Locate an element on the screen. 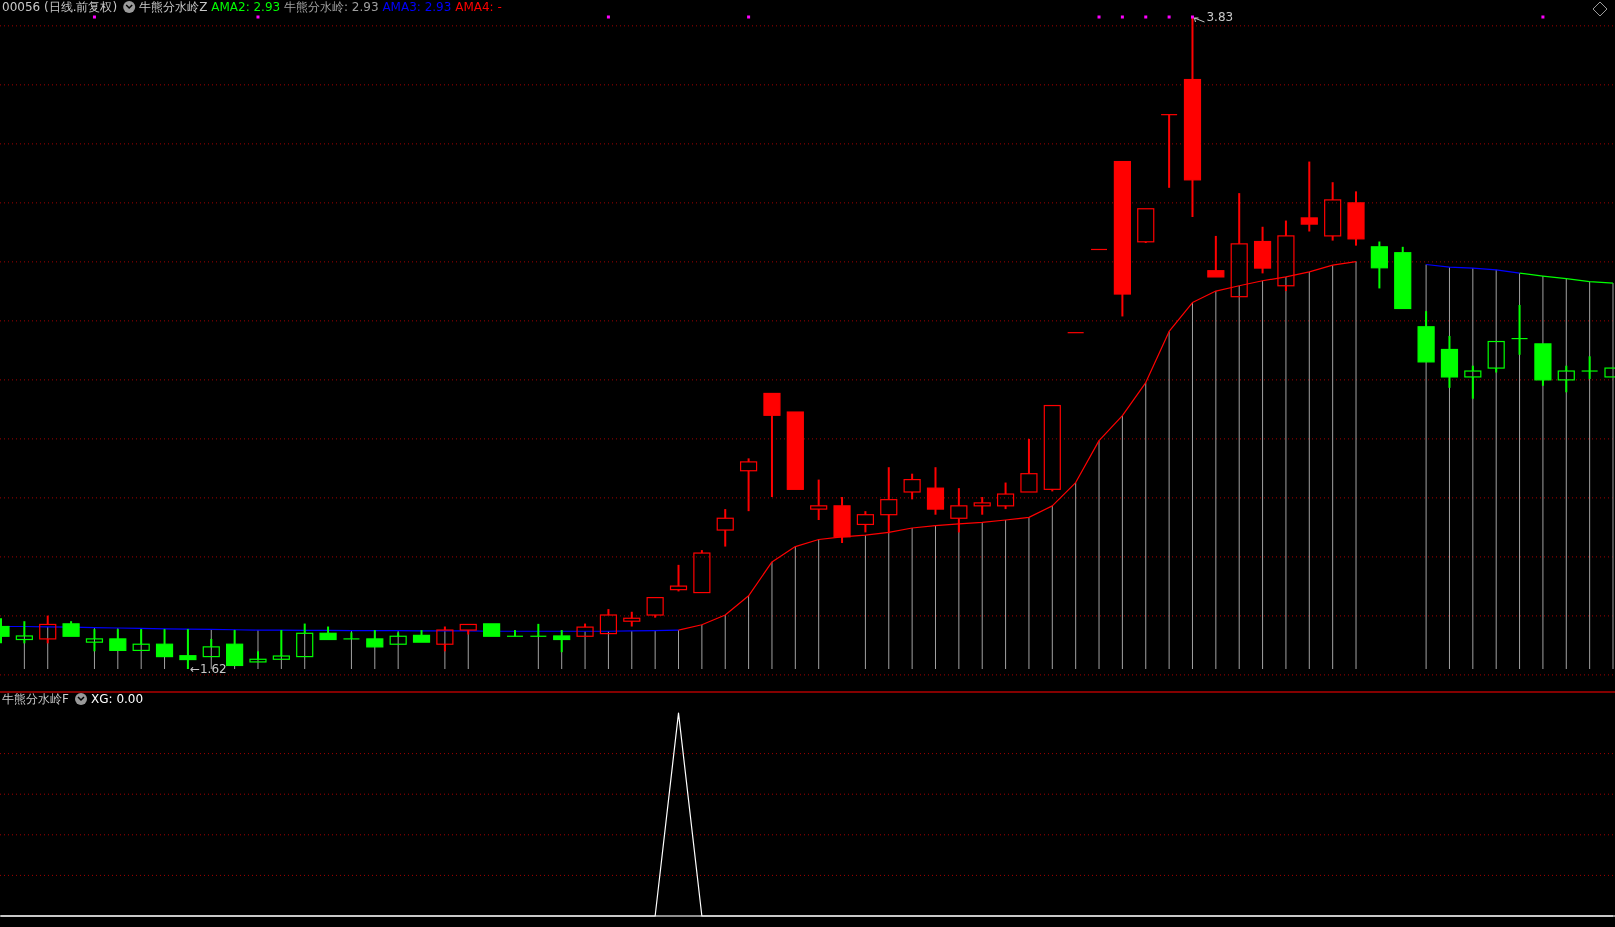 This screenshot has height=927, width=1615. text: AMA4: - is located at coordinates (478, 7).